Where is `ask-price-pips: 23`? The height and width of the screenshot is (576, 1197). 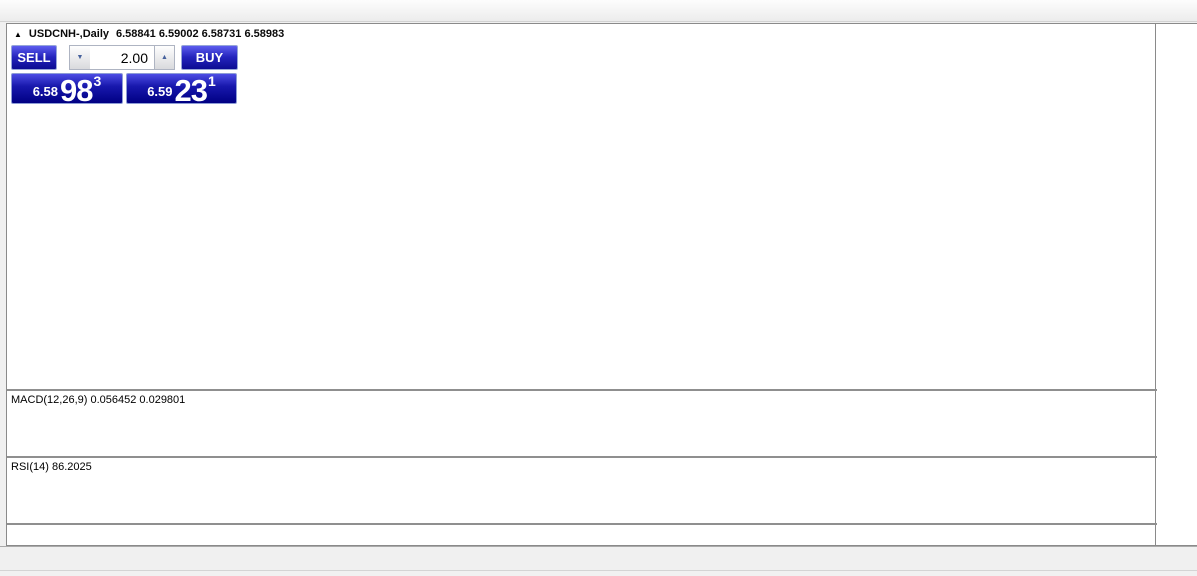 ask-price-pips: 23 is located at coordinates (191, 90).